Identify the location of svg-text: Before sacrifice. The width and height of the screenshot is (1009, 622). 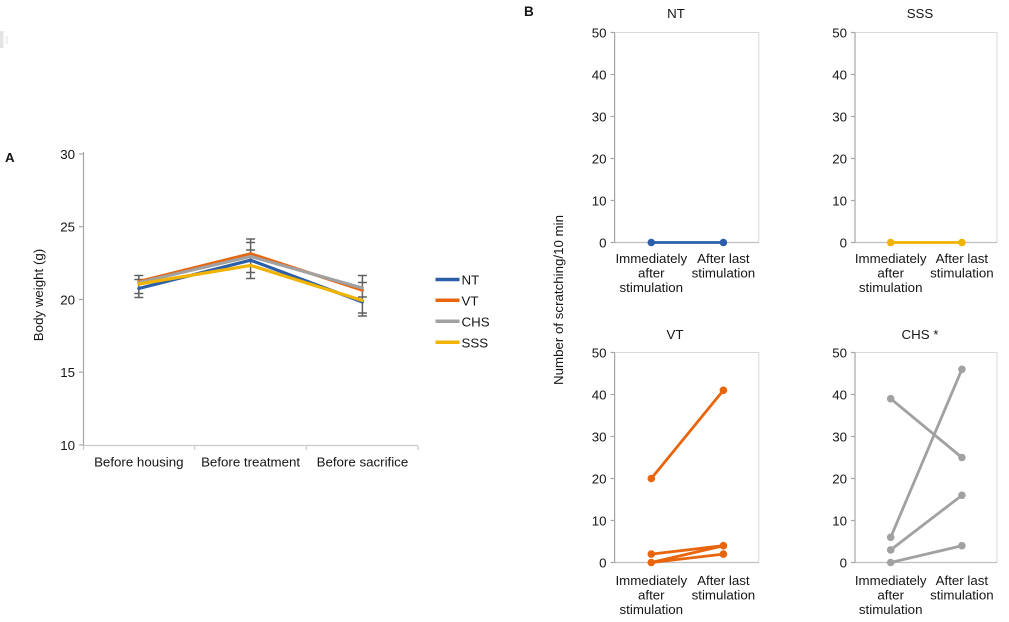
(363, 462).